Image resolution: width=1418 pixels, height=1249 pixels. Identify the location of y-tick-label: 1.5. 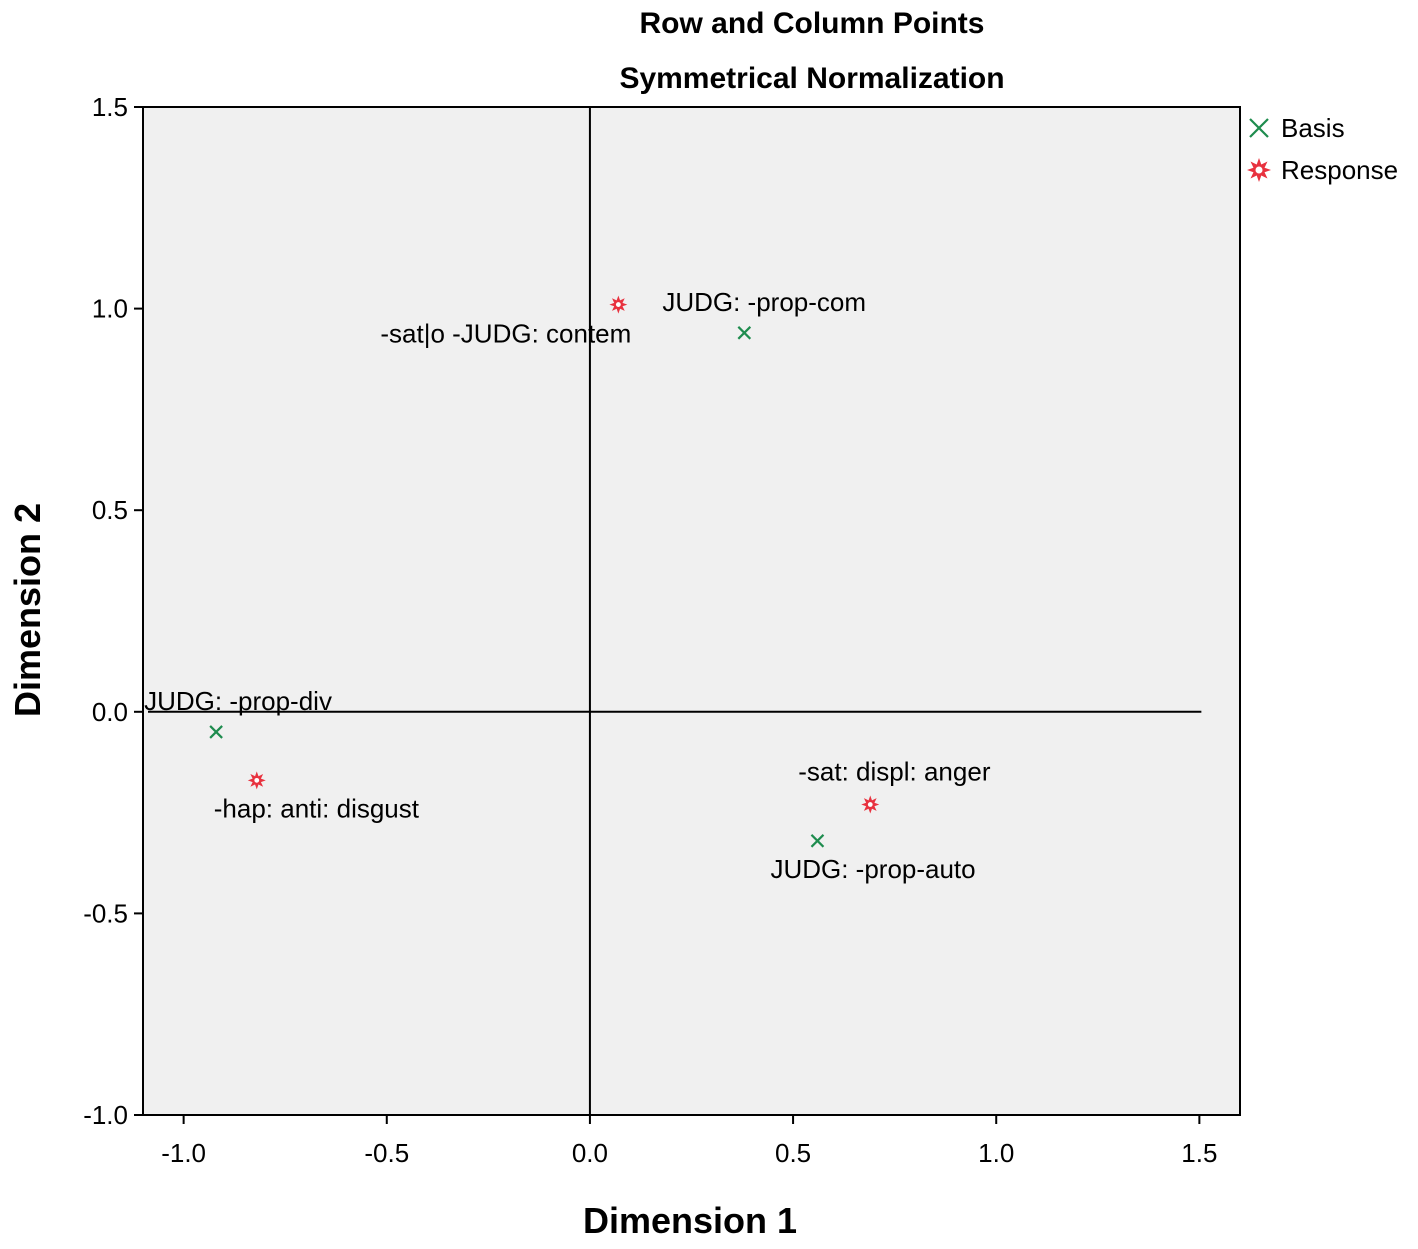
(110, 107).